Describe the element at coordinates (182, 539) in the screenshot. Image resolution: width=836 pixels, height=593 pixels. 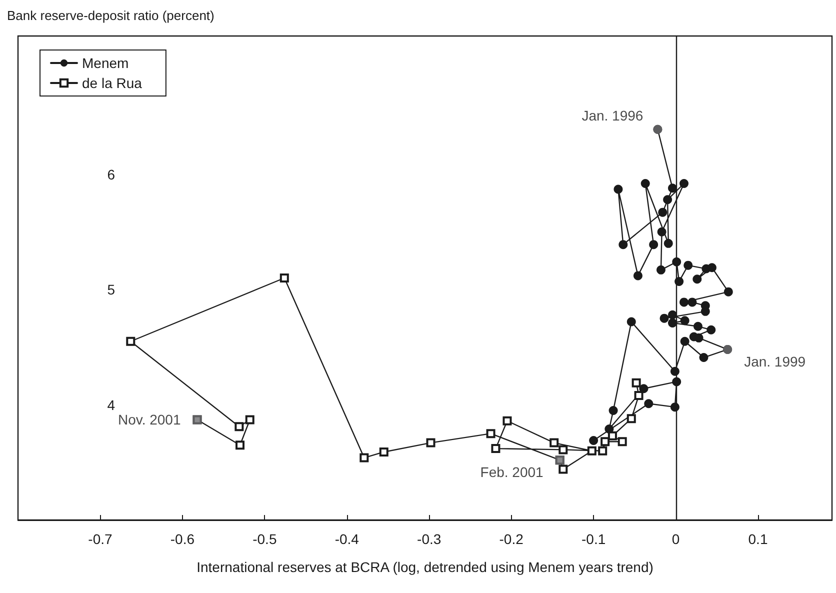
I see `x-tick-label: -0.6` at that location.